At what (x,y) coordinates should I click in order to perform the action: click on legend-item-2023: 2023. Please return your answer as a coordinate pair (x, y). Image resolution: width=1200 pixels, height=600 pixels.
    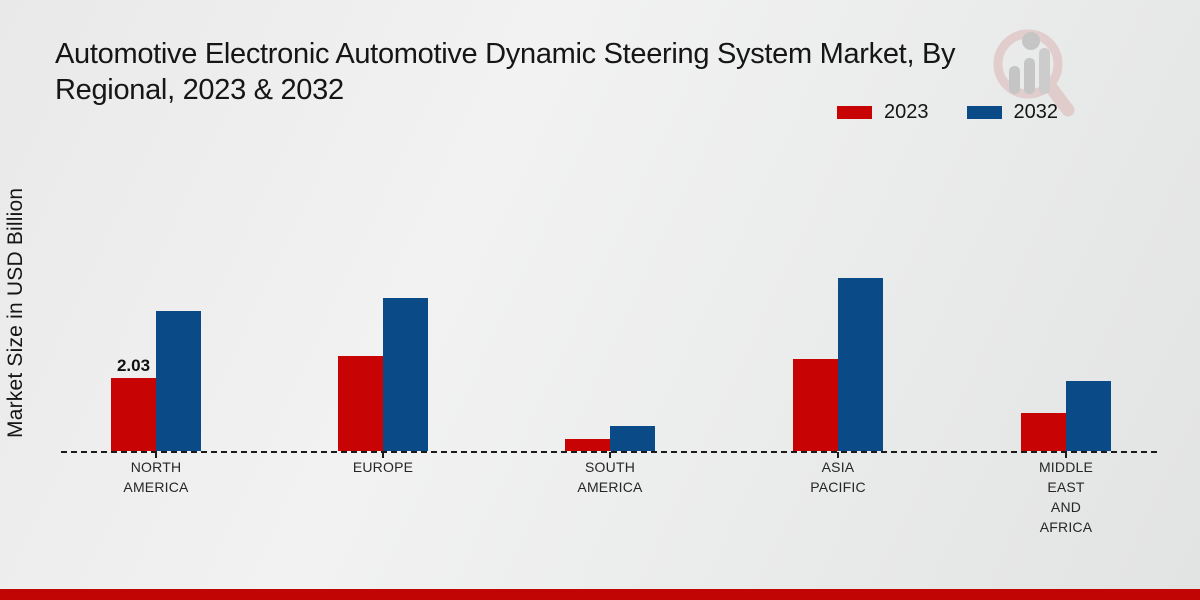
    Looking at the image, I should click on (883, 112).